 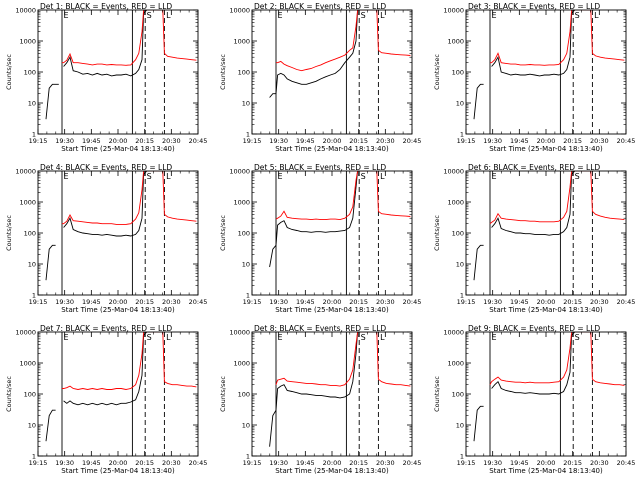 What do you see at coordinates (320, 328) in the screenshot?
I see `panel-title: Det 8: BLACK = Events, RED = LLD` at bounding box center [320, 328].